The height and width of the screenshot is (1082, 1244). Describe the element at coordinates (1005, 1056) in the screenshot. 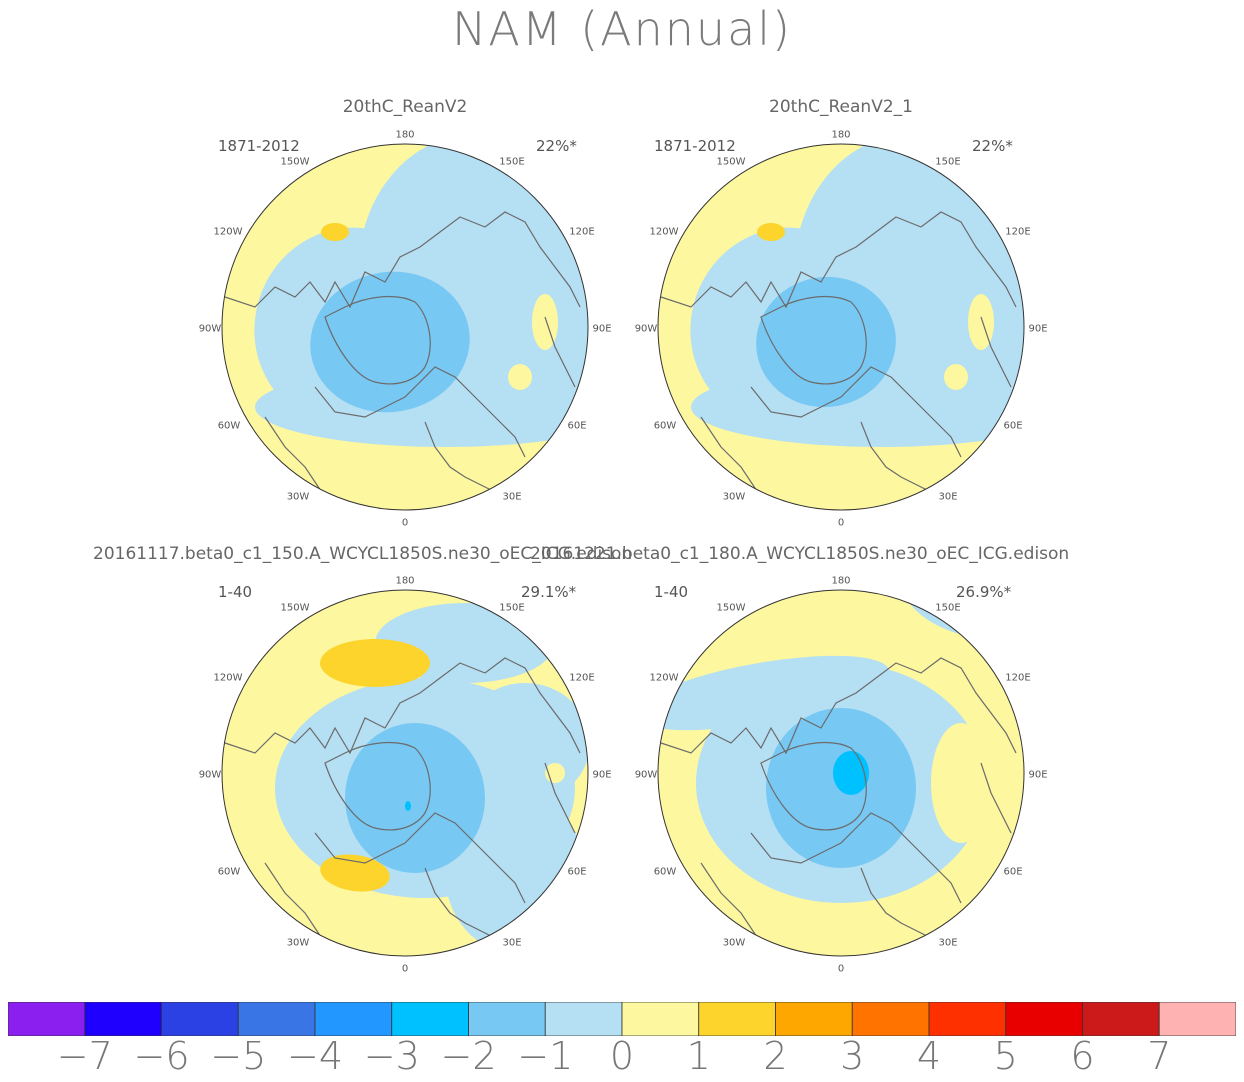

I see `colorbar-tick-label: 5` at that location.